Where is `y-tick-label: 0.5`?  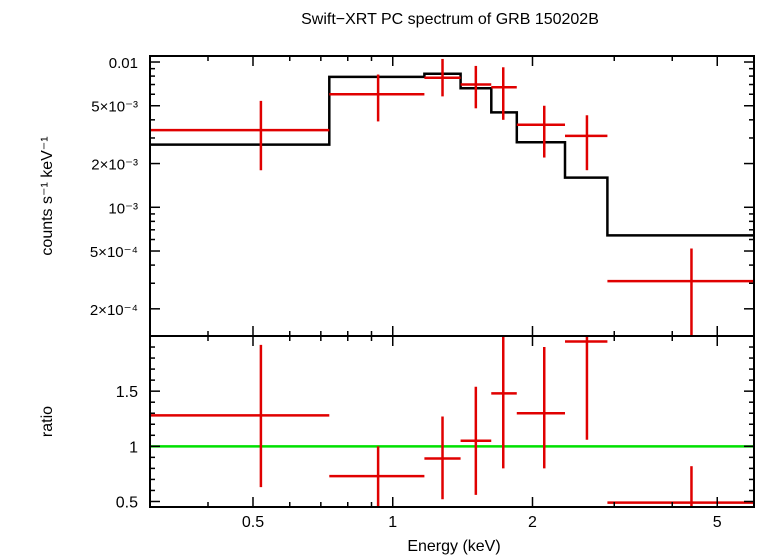
y-tick-label: 0.5 is located at coordinates (127, 502).